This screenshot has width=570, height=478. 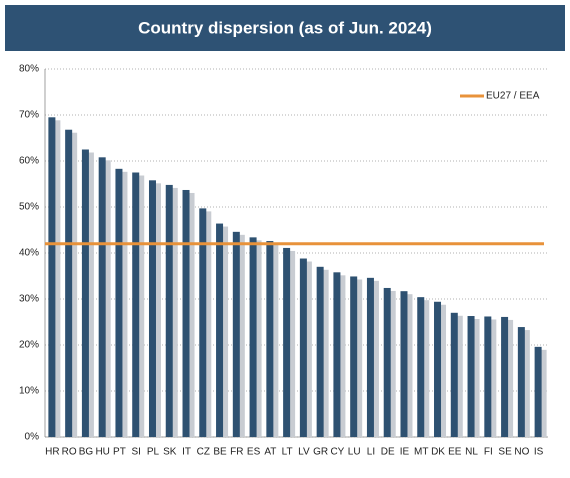 I want to click on x-tick-label: HR, so click(x=52, y=452).